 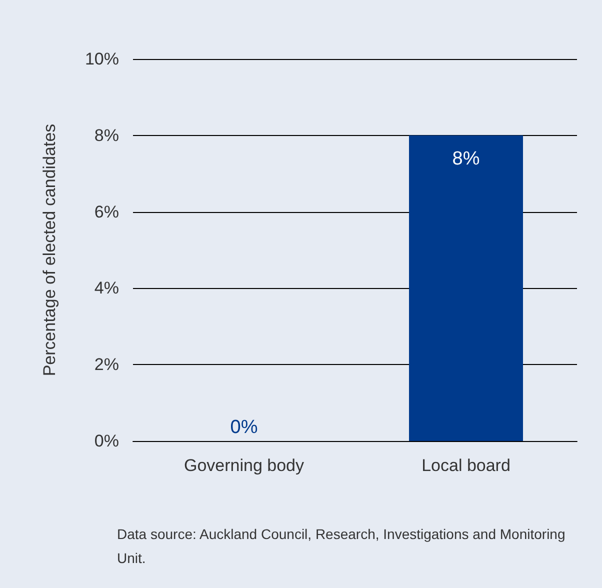 What do you see at coordinates (244, 427) in the screenshot?
I see `data-label: 0%` at bounding box center [244, 427].